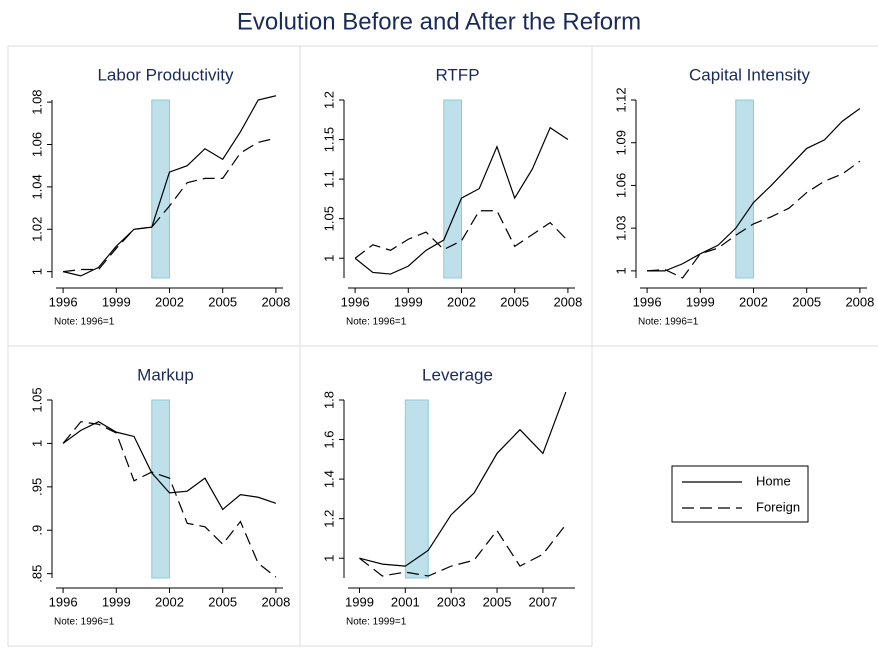 The image size is (878, 650). I want to click on y-tick-label: 1.4, so click(328, 479).